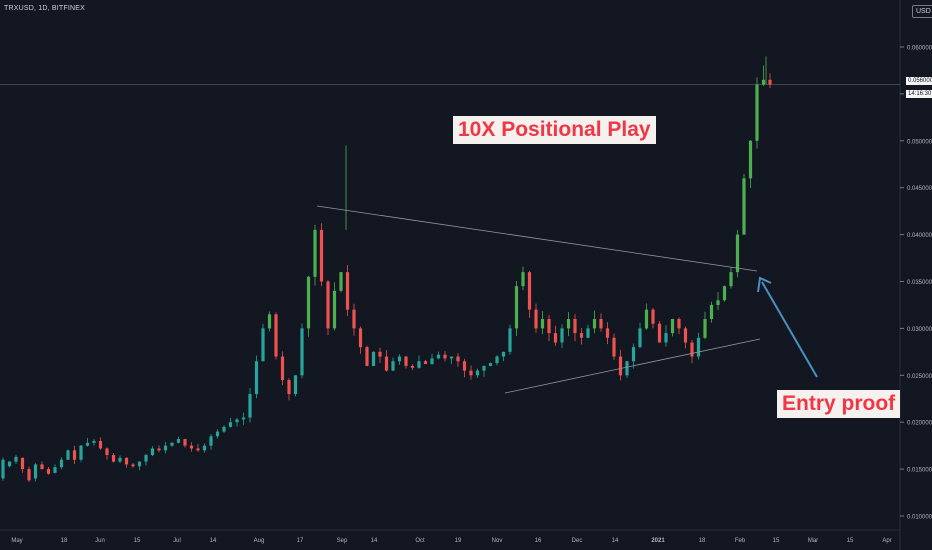 This screenshot has width=932, height=550. Describe the element at coordinates (740, 541) in the screenshot. I see `x-tick-label: Feb` at that location.